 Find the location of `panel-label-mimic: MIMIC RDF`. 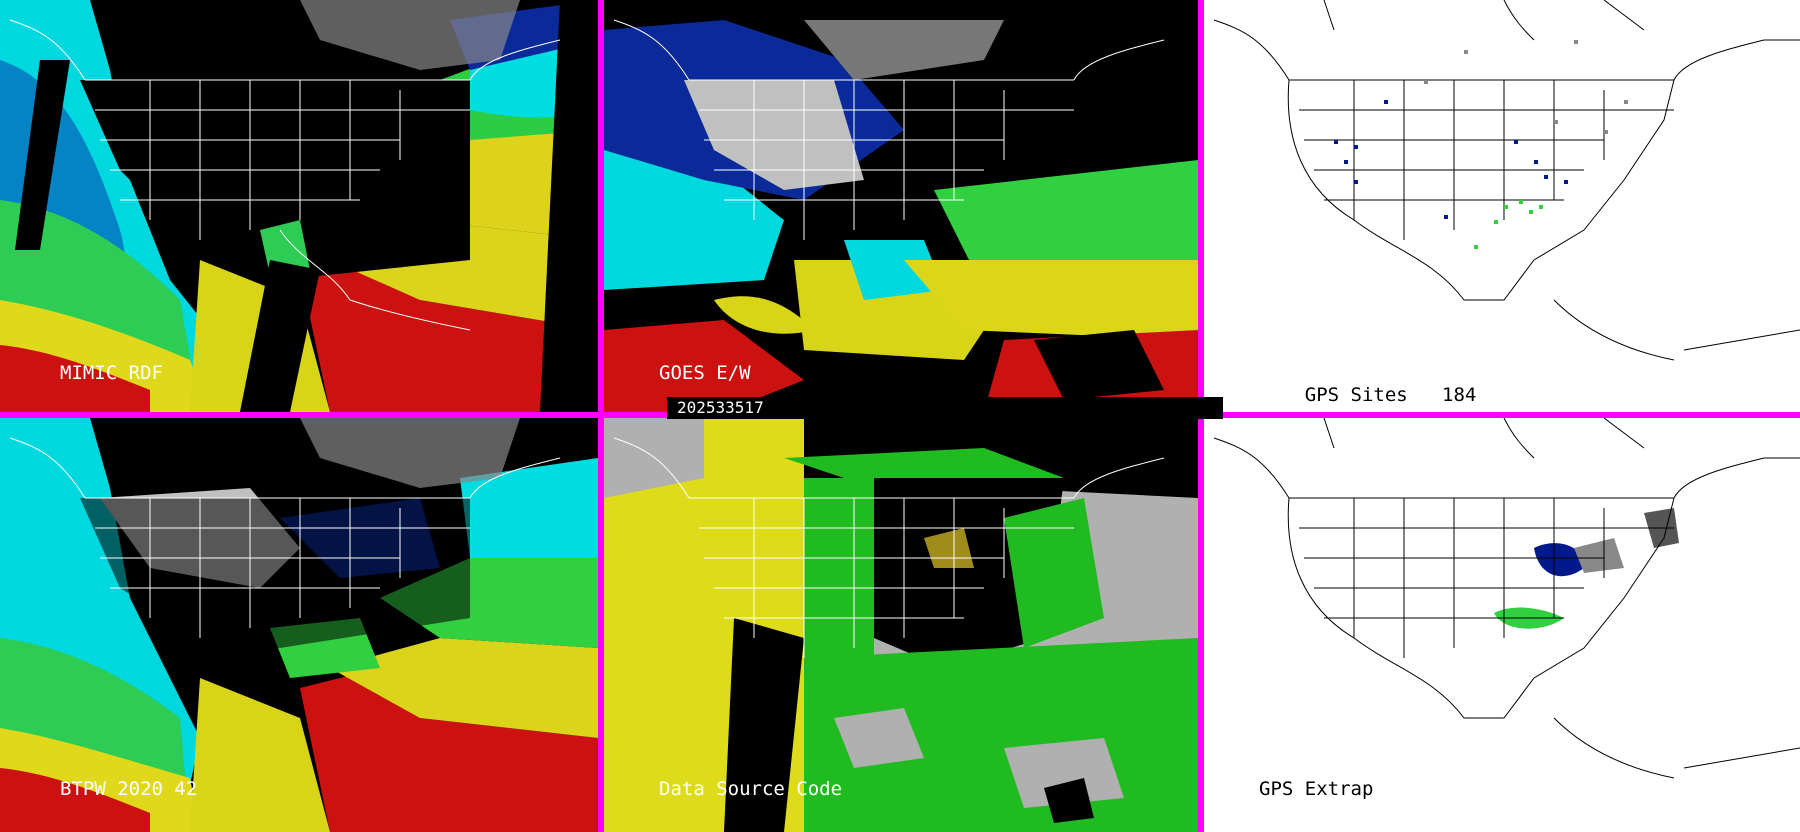

panel-label-mimic: MIMIC RDF is located at coordinates (111, 373).